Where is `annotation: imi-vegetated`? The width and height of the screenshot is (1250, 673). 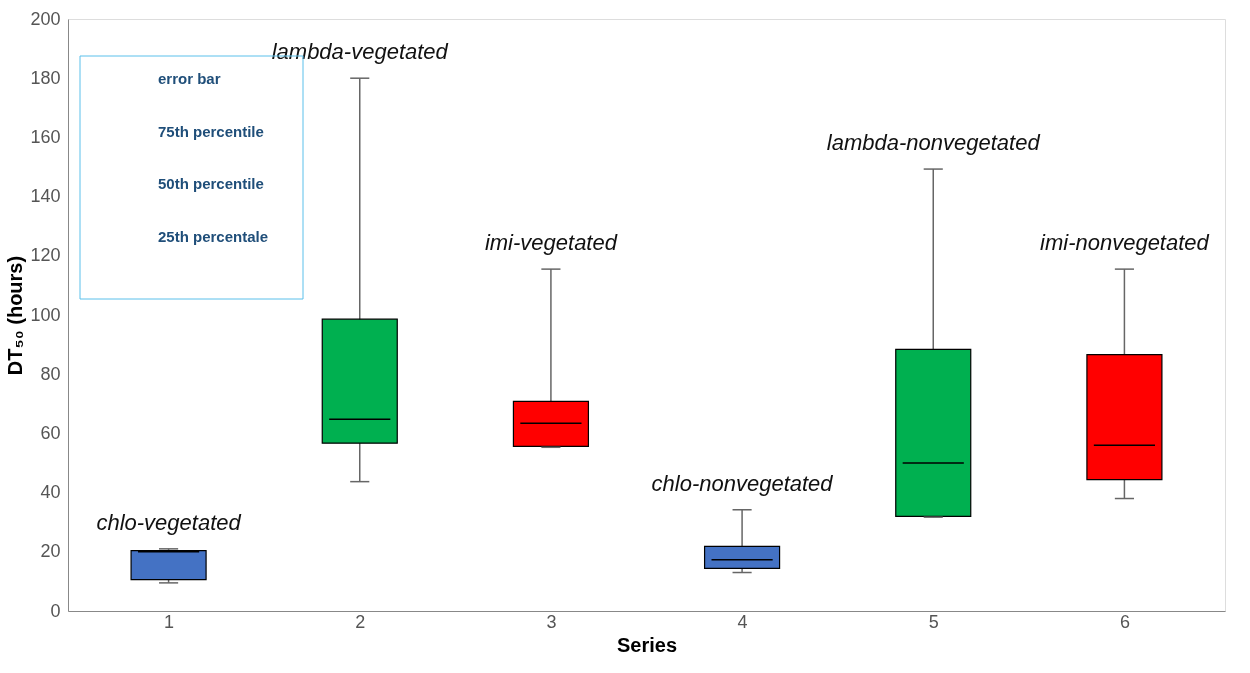
annotation: imi-vegetated is located at coordinates (551, 243).